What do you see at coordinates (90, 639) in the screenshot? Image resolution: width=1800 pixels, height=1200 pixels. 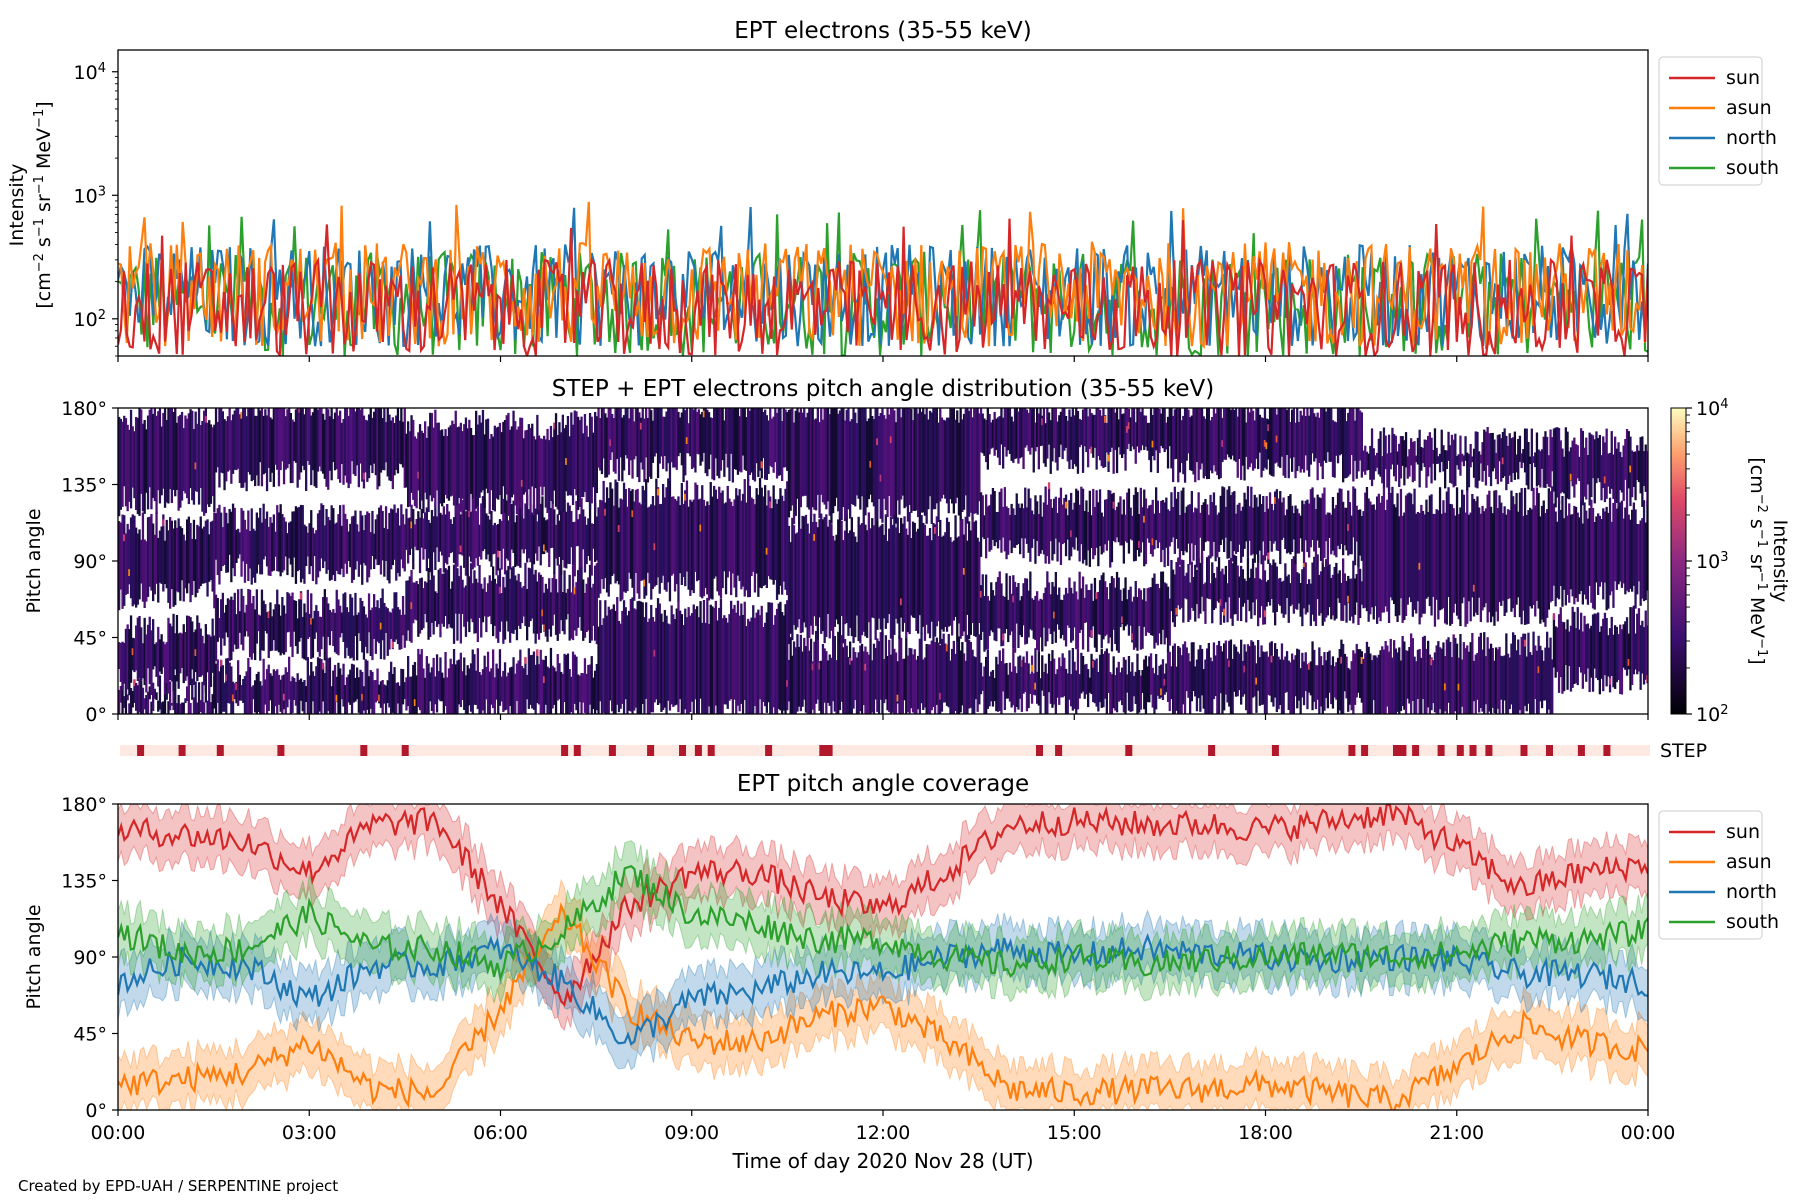 I see `y-tick-label: 45°` at bounding box center [90, 639].